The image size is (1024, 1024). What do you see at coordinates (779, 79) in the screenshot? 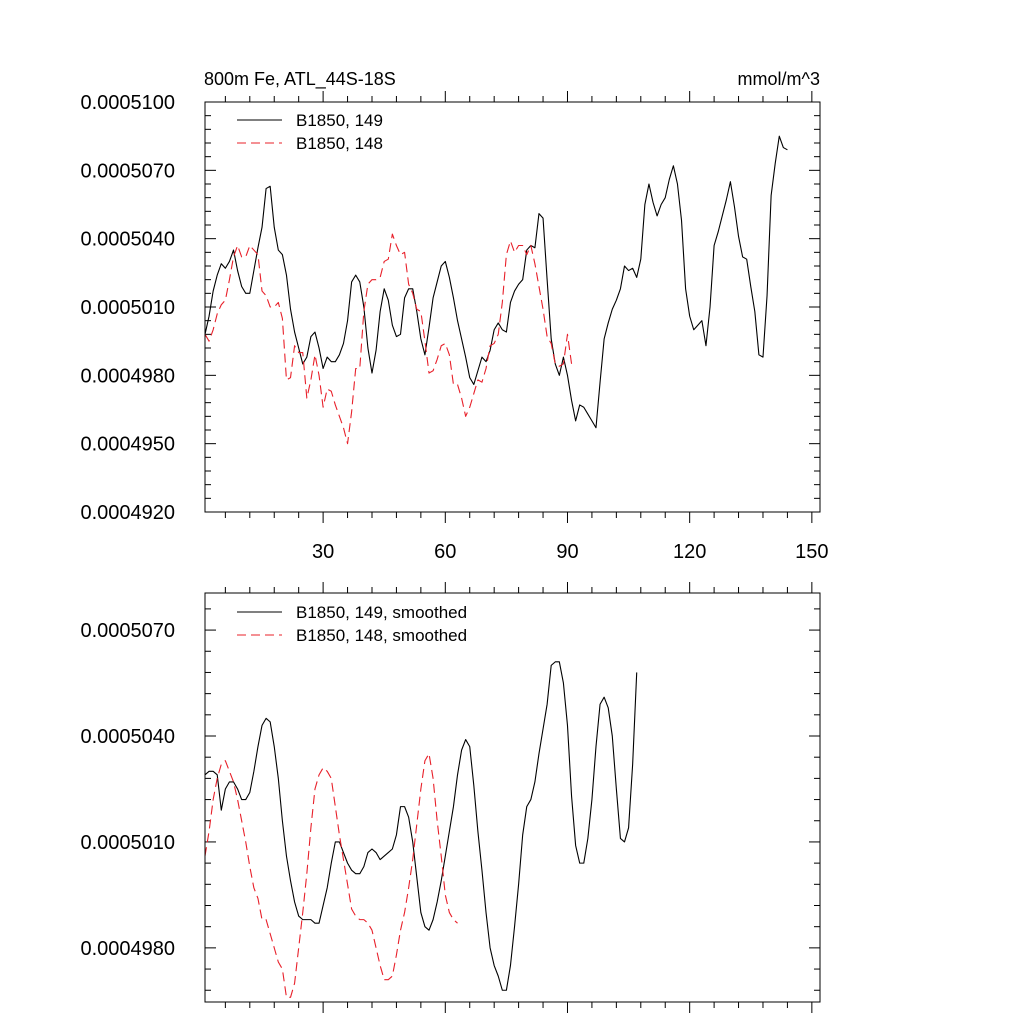
I see `chart-units: mmol/m^3` at bounding box center [779, 79].